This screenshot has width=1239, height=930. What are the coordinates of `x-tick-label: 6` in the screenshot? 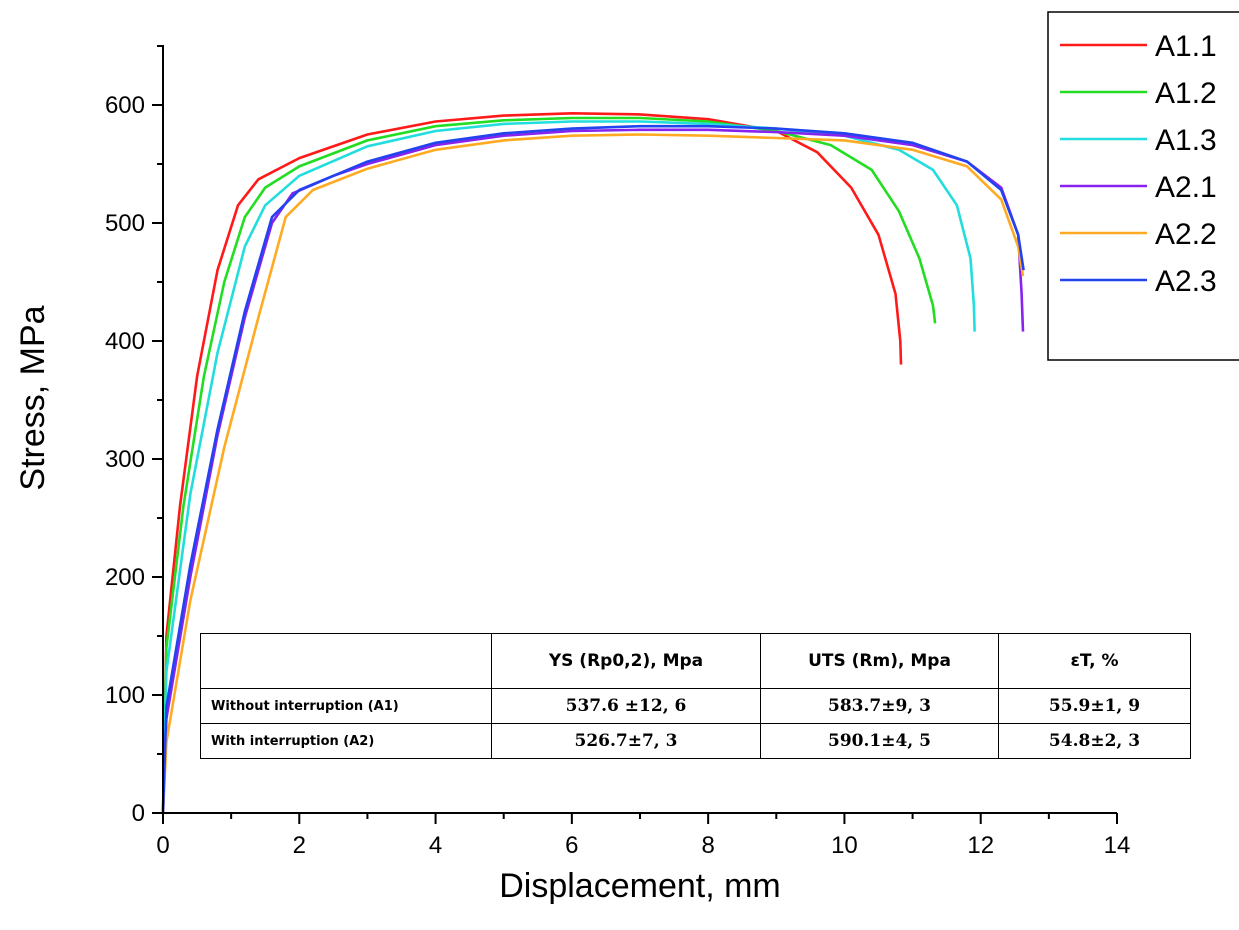 It's located at (571, 845).